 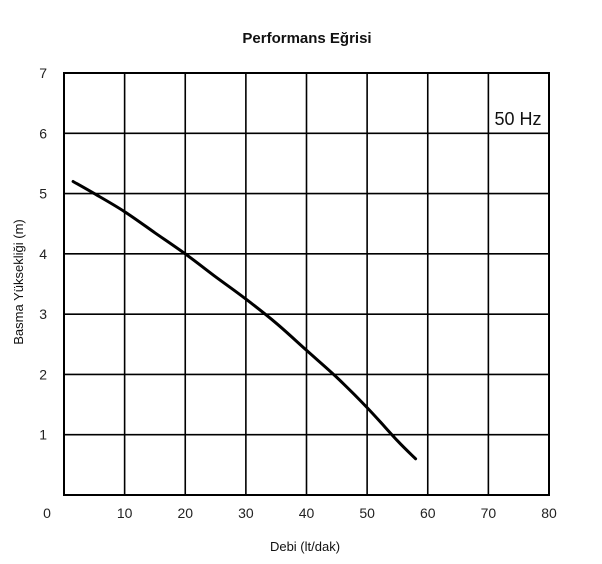 I want to click on y-tick-label: 5, so click(x=43, y=194).